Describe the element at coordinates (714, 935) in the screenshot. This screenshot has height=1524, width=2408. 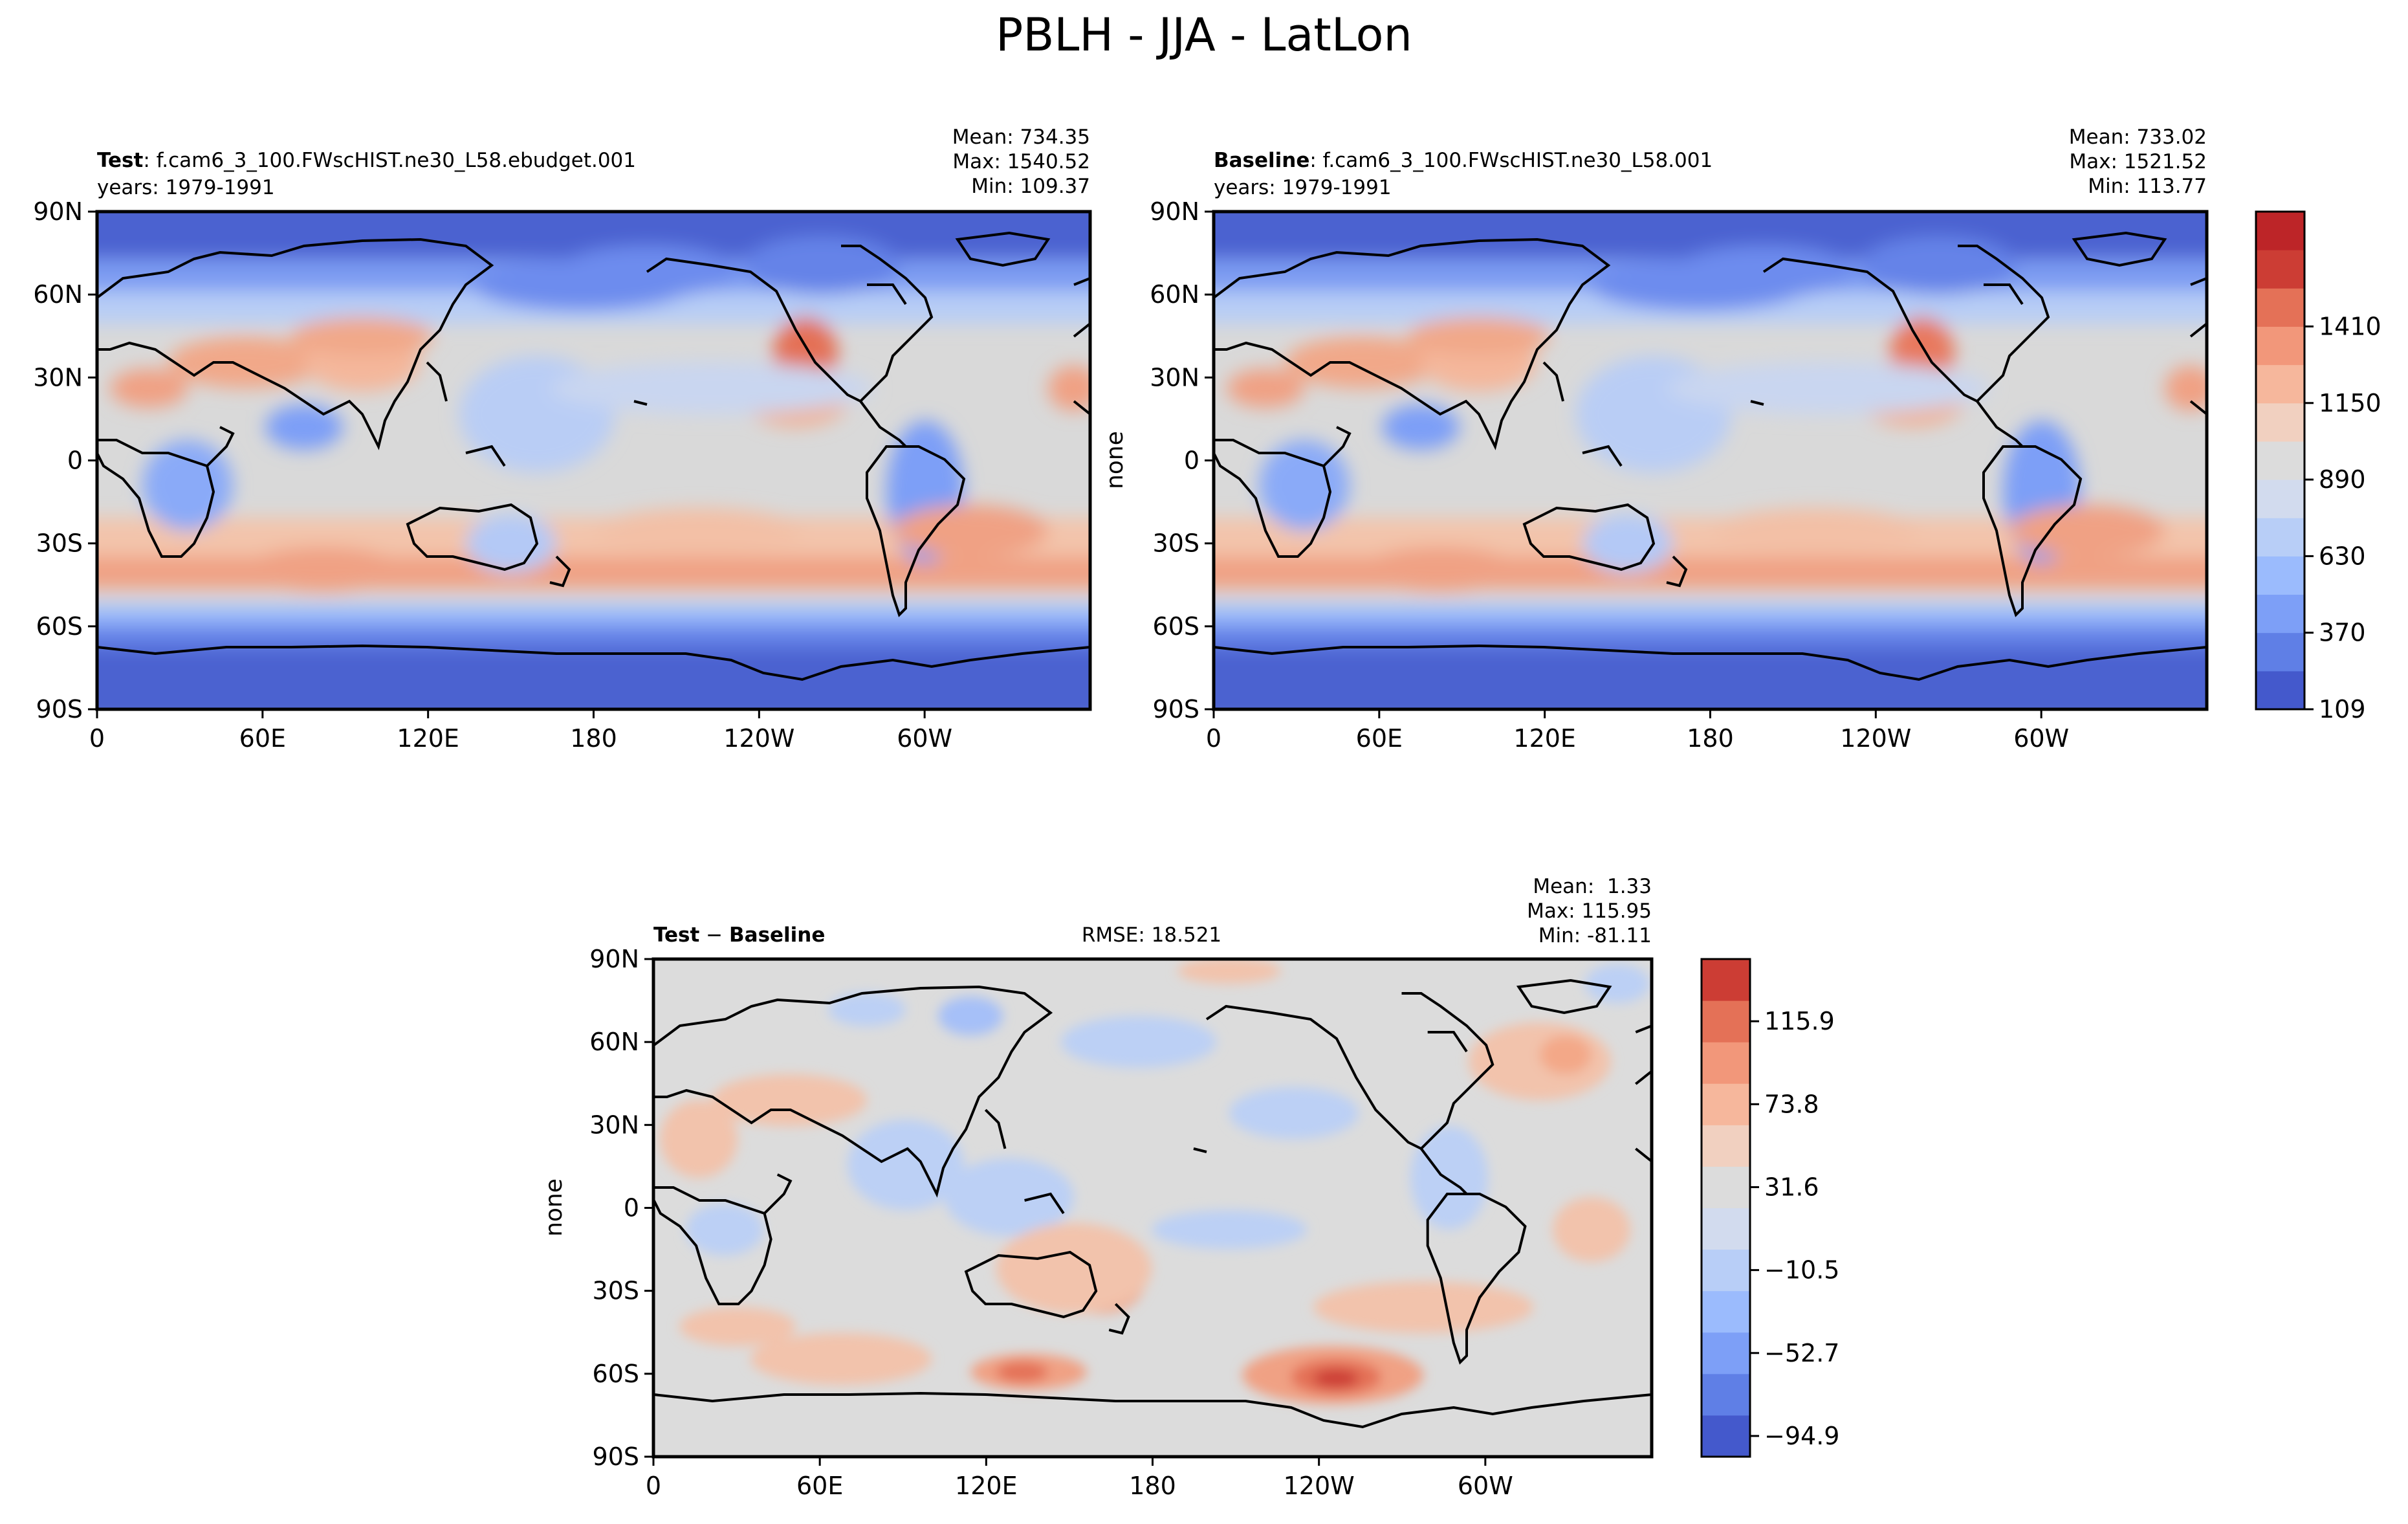
I see `panel-diff-title-sep: −` at that location.